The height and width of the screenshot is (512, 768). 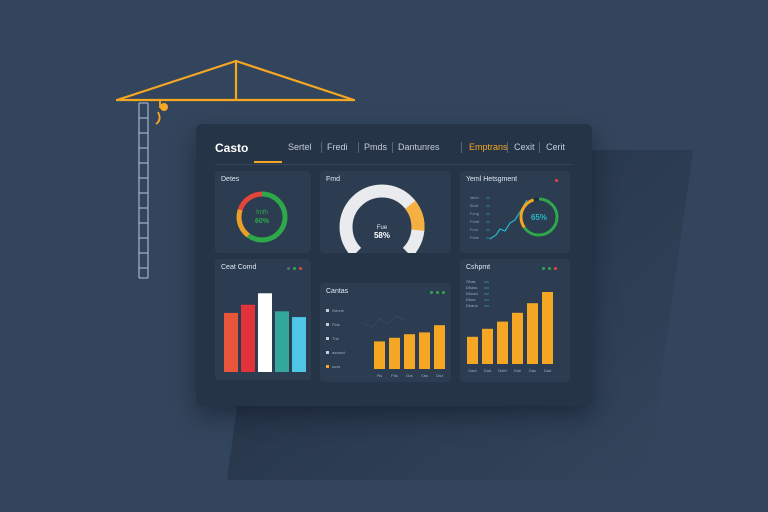 What do you see at coordinates (239, 267) in the screenshot?
I see `cost-card-title: Ceat Comd` at bounding box center [239, 267].